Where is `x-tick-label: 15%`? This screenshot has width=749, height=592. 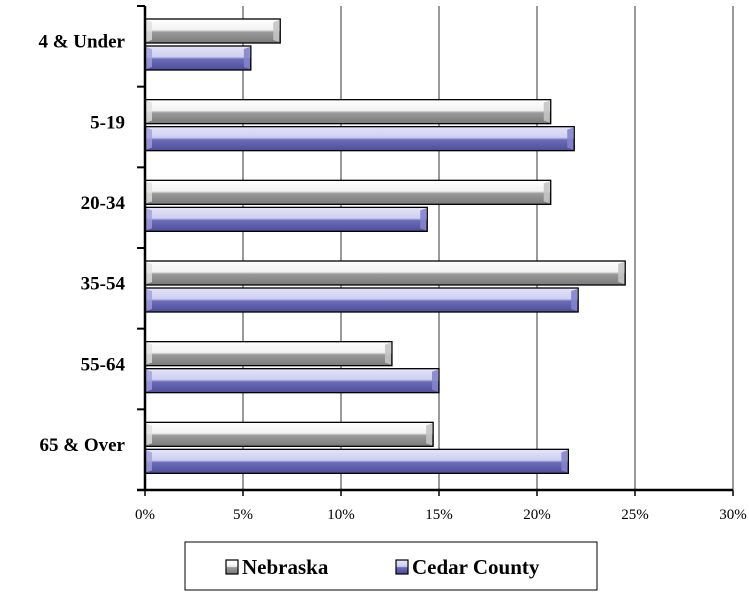 x-tick-label: 15% is located at coordinates (439, 515).